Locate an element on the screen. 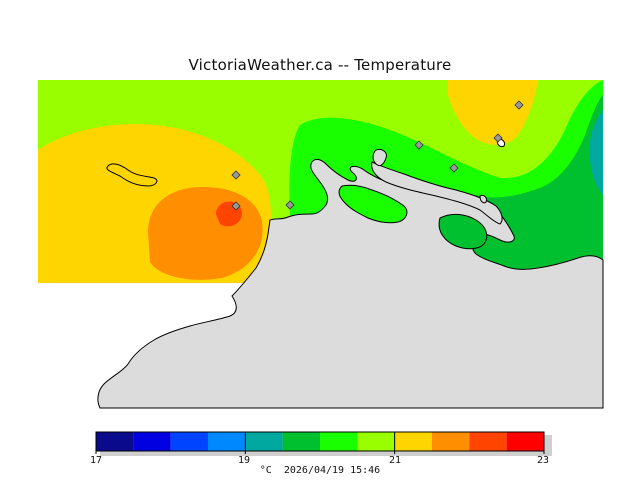 This screenshot has width=640, height=480. small-spit is located at coordinates (379, 158).